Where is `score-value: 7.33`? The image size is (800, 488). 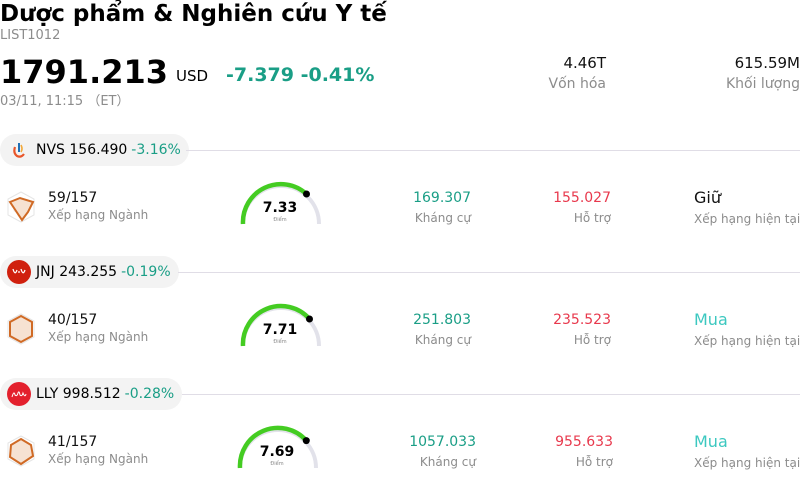
score-value: 7.33 is located at coordinates (280, 208).